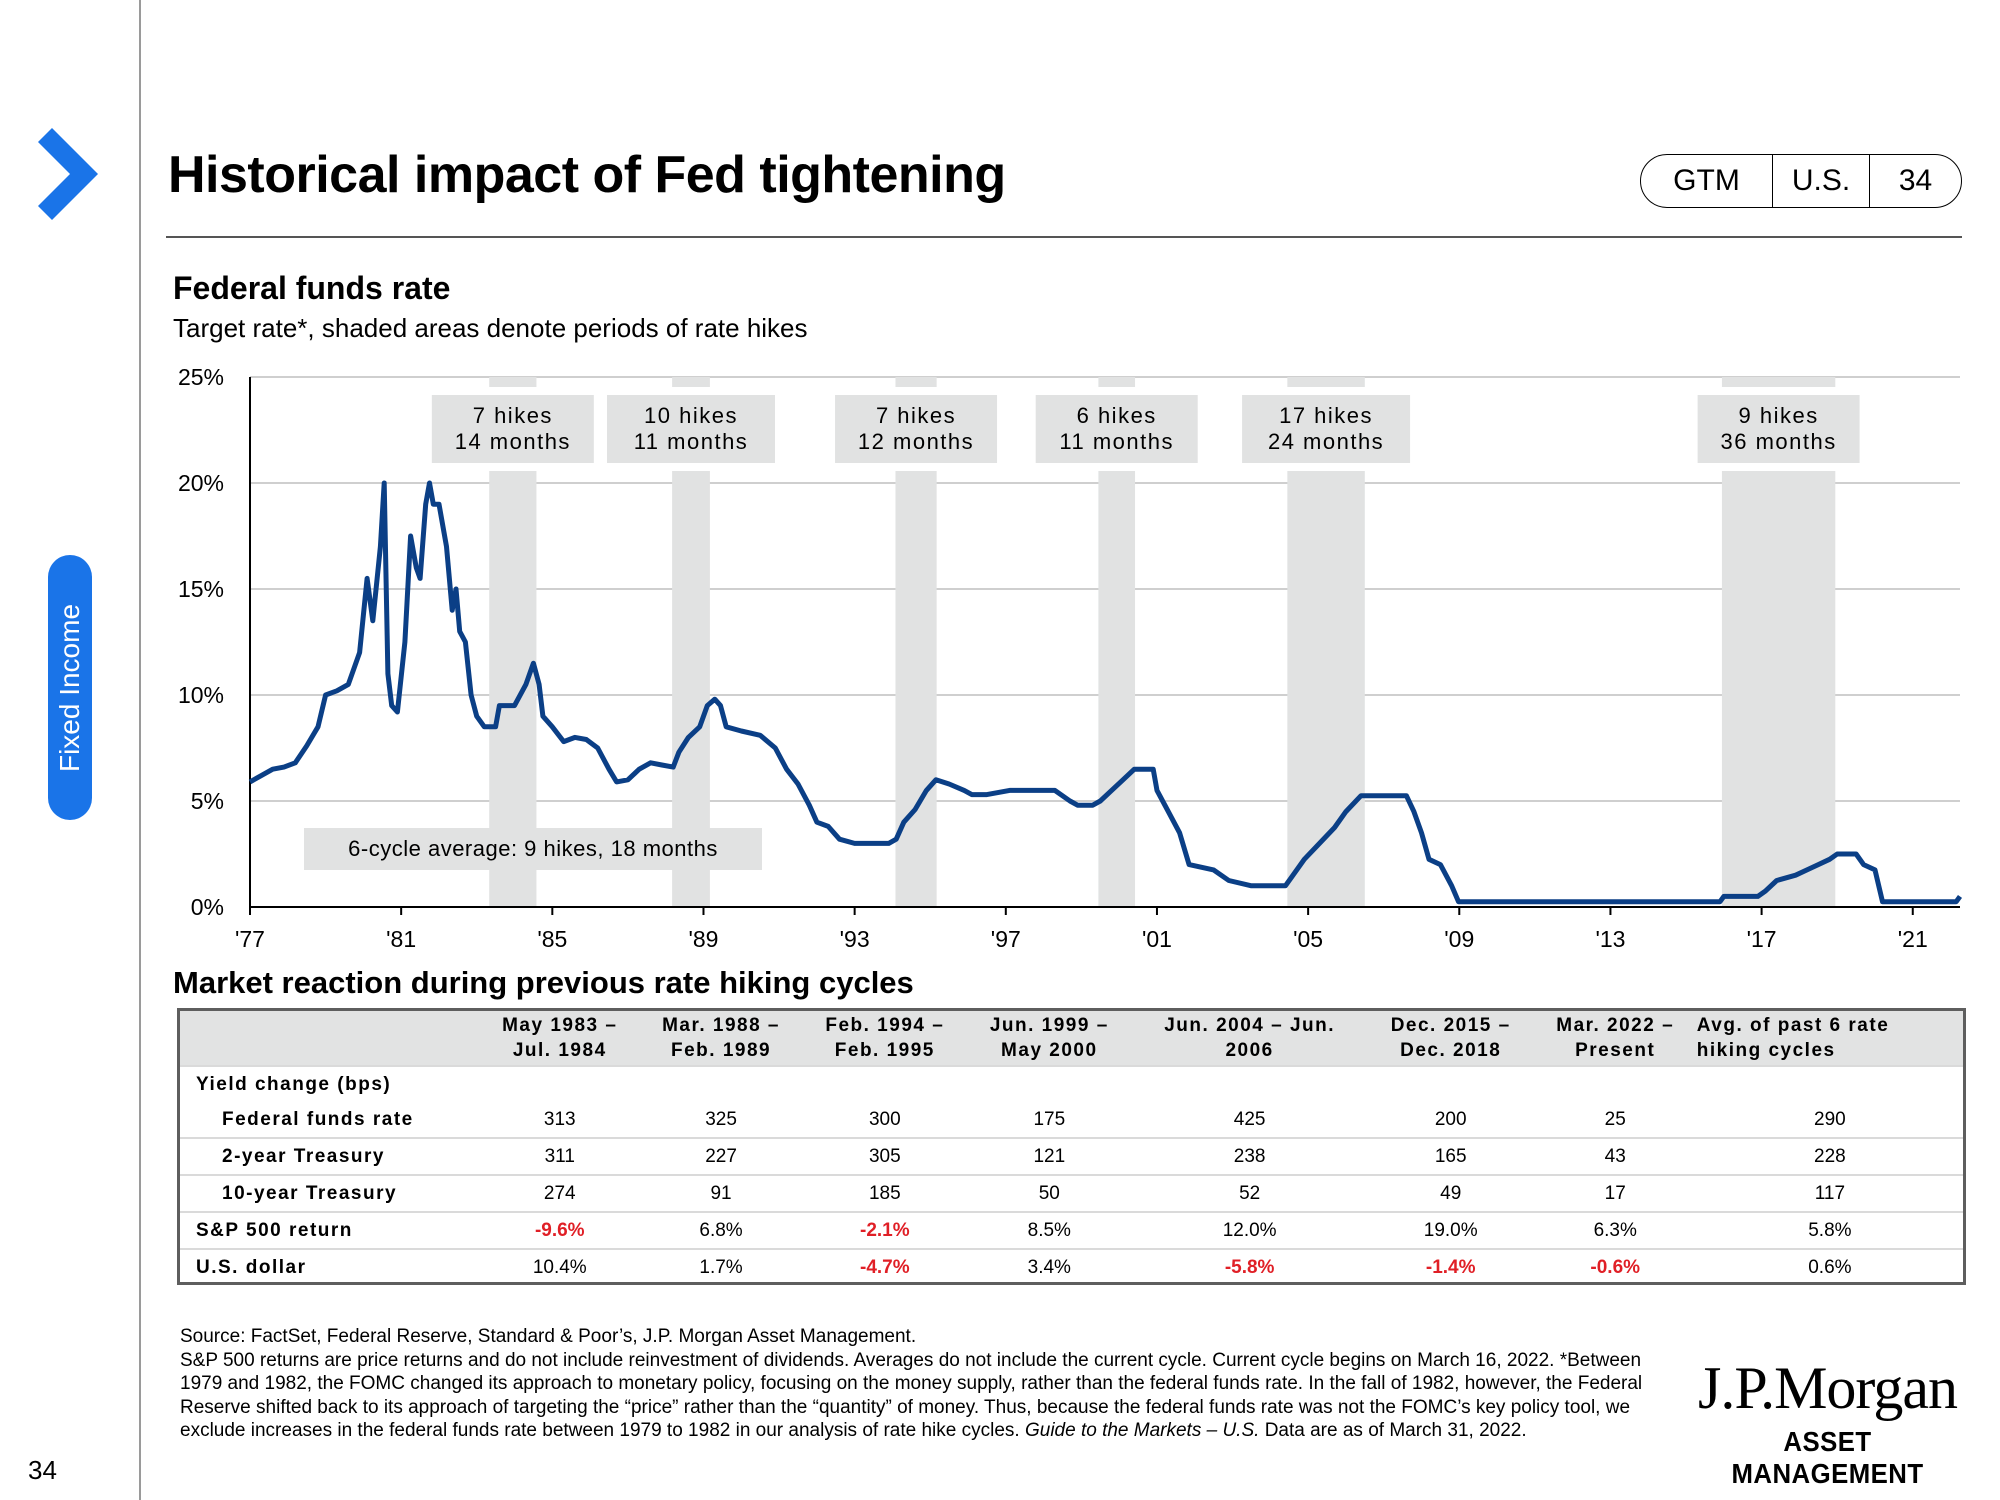  I want to click on table-cell: 238, so click(1249, 1156).